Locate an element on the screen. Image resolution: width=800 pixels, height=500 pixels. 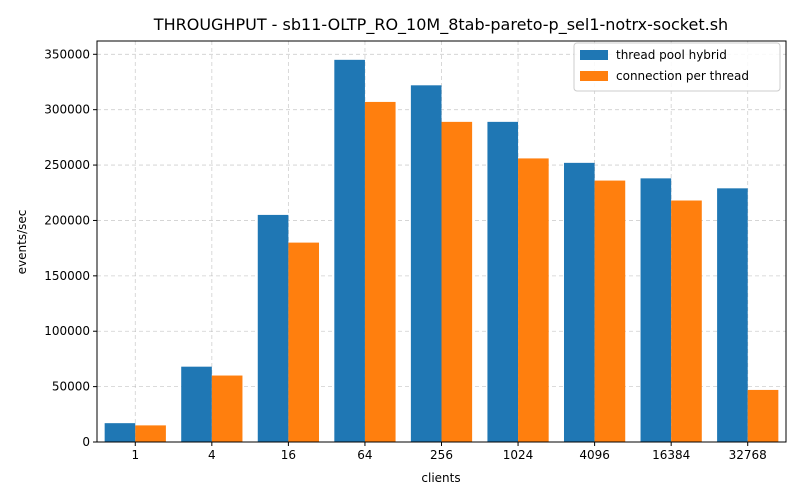
x-tick-label: 4 is located at coordinates (212, 455).